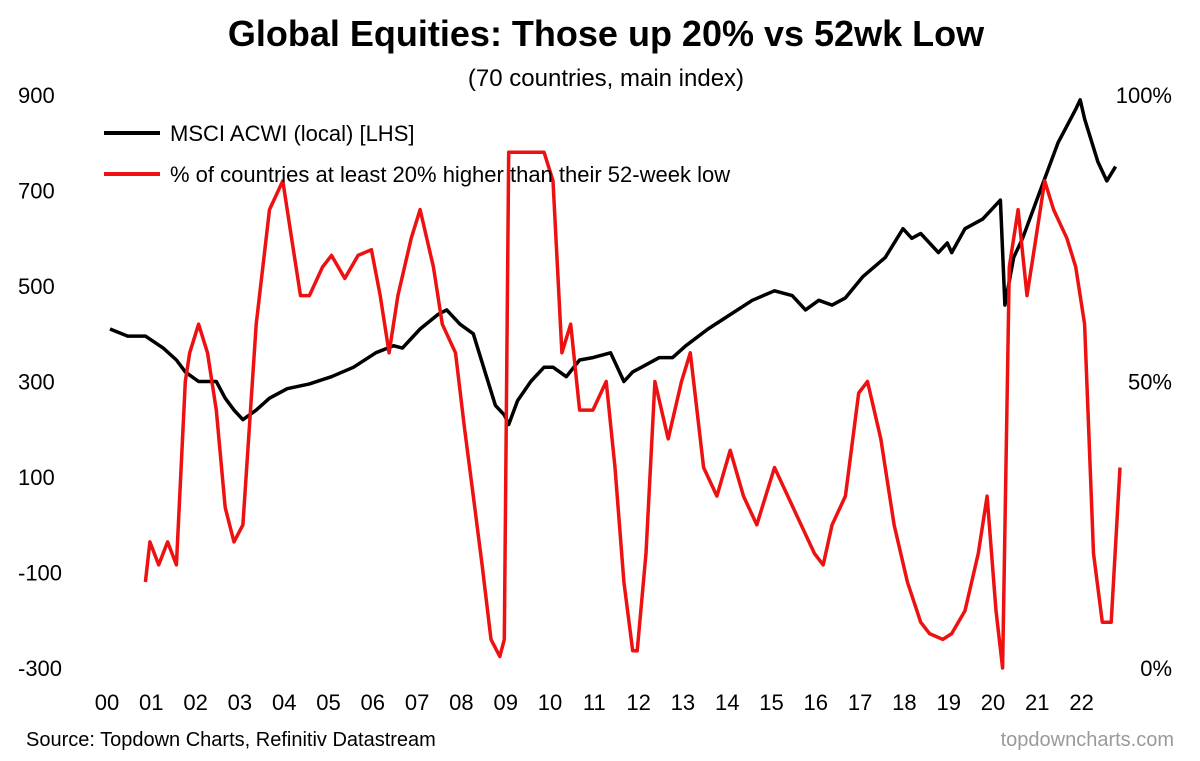  Describe the element at coordinates (292, 133) in the screenshot. I see `legend-label-msci-acwi: MSCI ACWI (local) [LHS]` at that location.